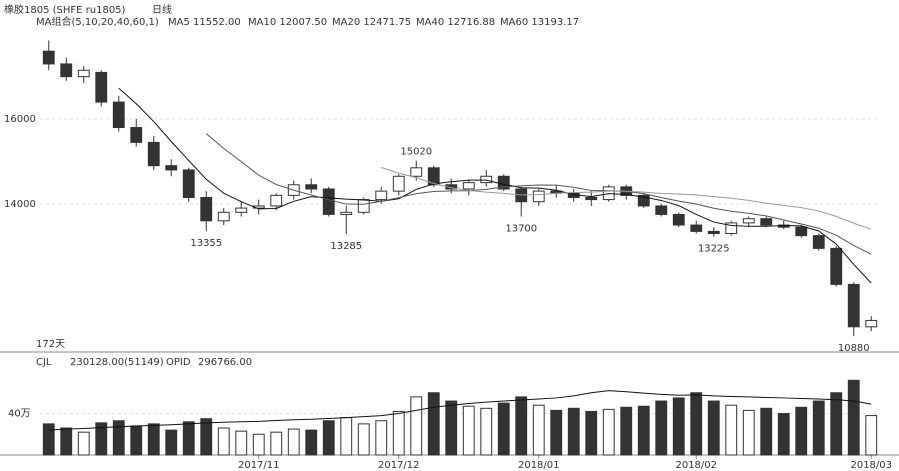  I want to click on v-tick-label: 40万, so click(19, 414).